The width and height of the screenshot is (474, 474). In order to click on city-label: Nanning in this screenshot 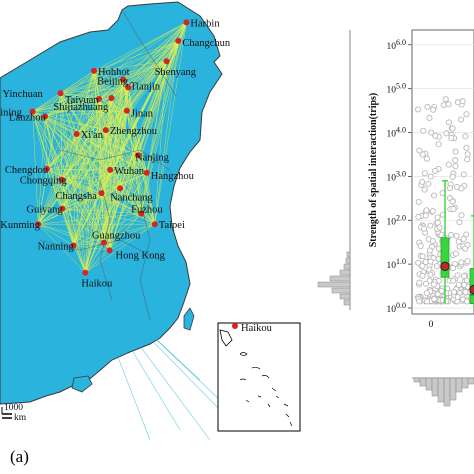, I will do `click(56, 247)`.